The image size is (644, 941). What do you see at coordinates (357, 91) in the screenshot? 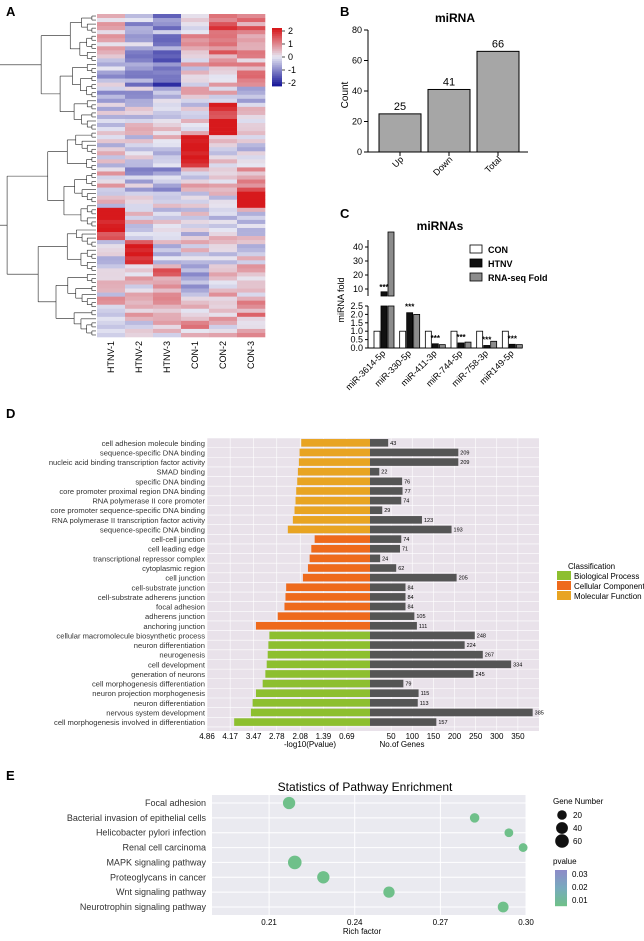
I see `chart-b-y-tick-label: 40` at bounding box center [357, 91].